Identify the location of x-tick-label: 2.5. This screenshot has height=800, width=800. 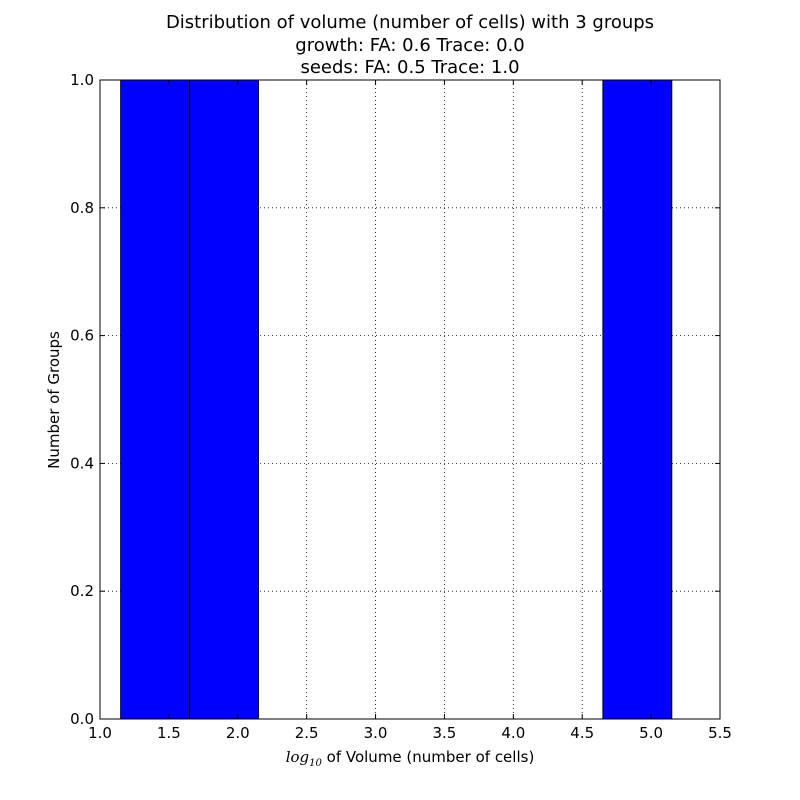
(307, 733).